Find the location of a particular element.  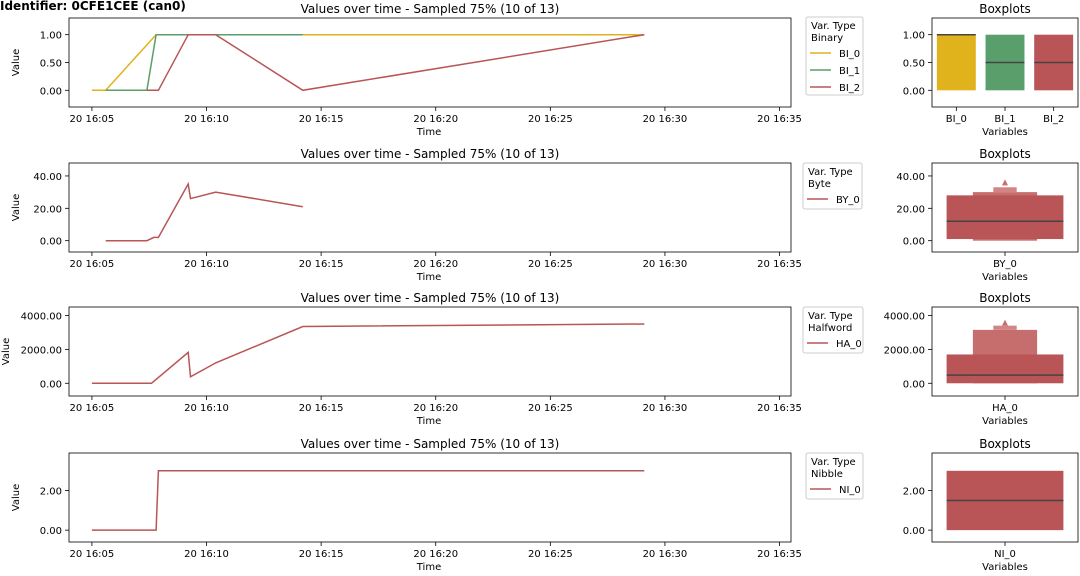

legend-subtitle: Halfword is located at coordinates (830, 328).